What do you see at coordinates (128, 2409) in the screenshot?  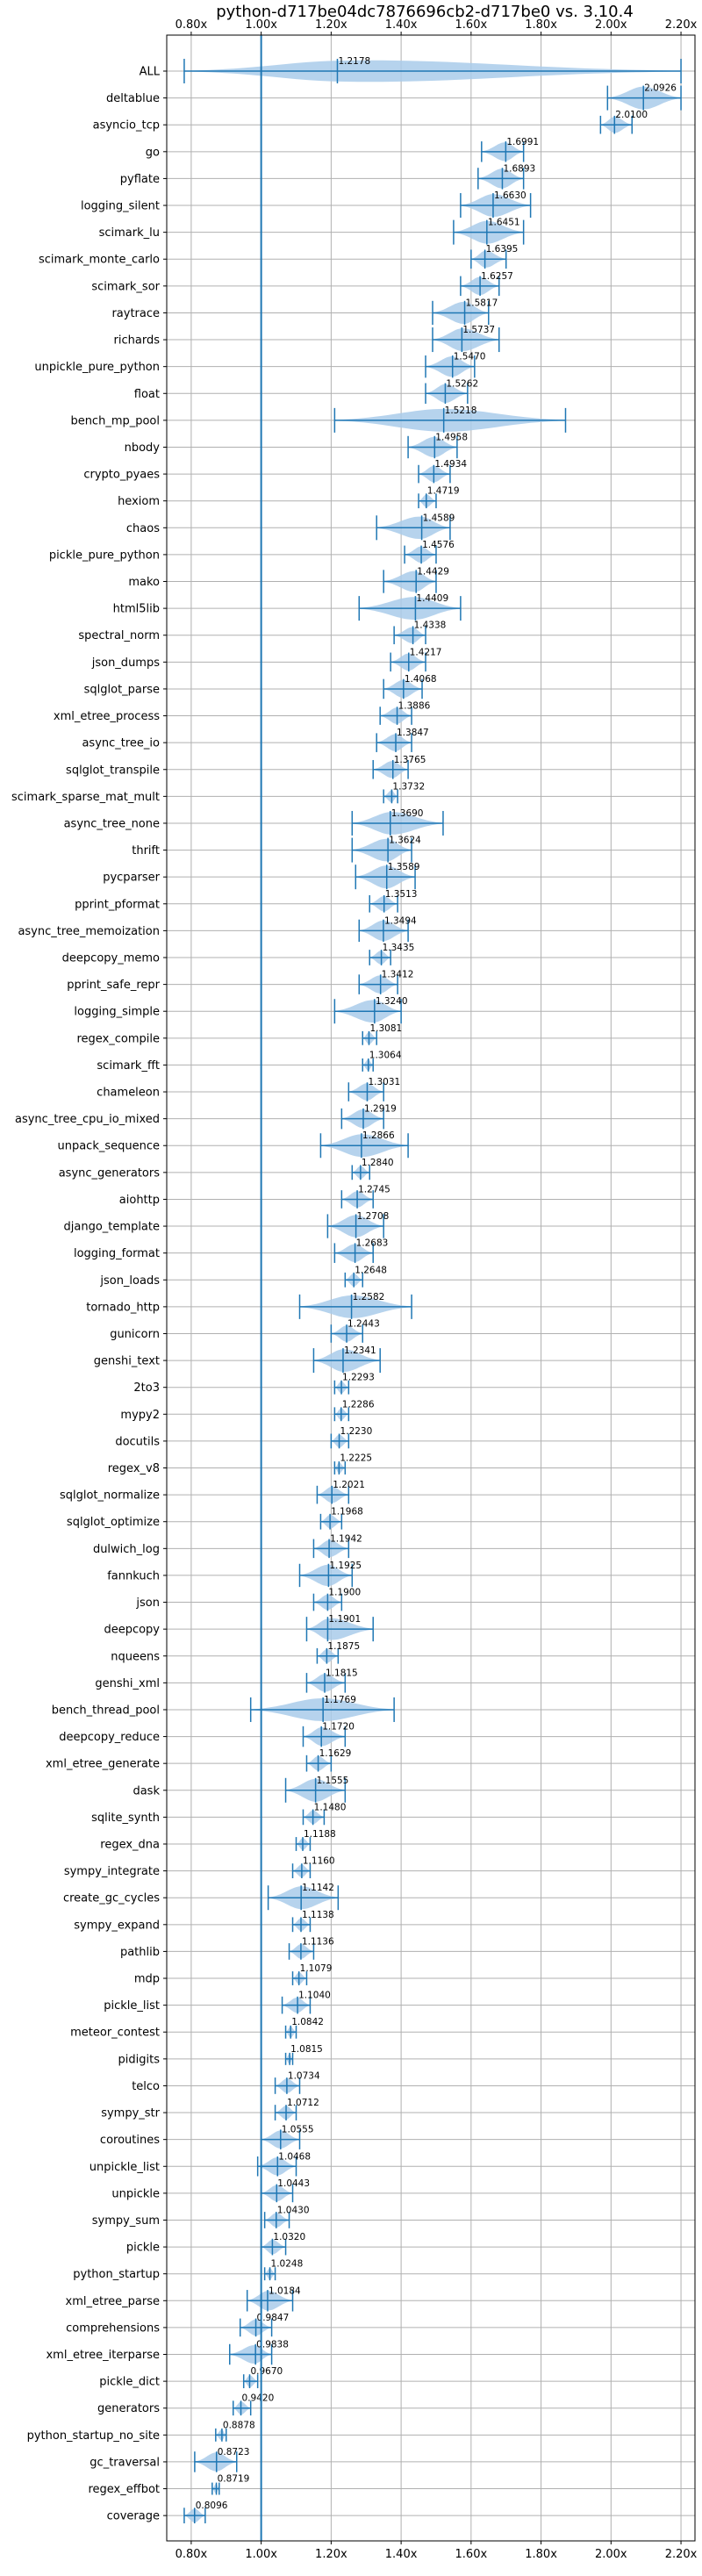 I see `y-tick-label: generators` at bounding box center [128, 2409].